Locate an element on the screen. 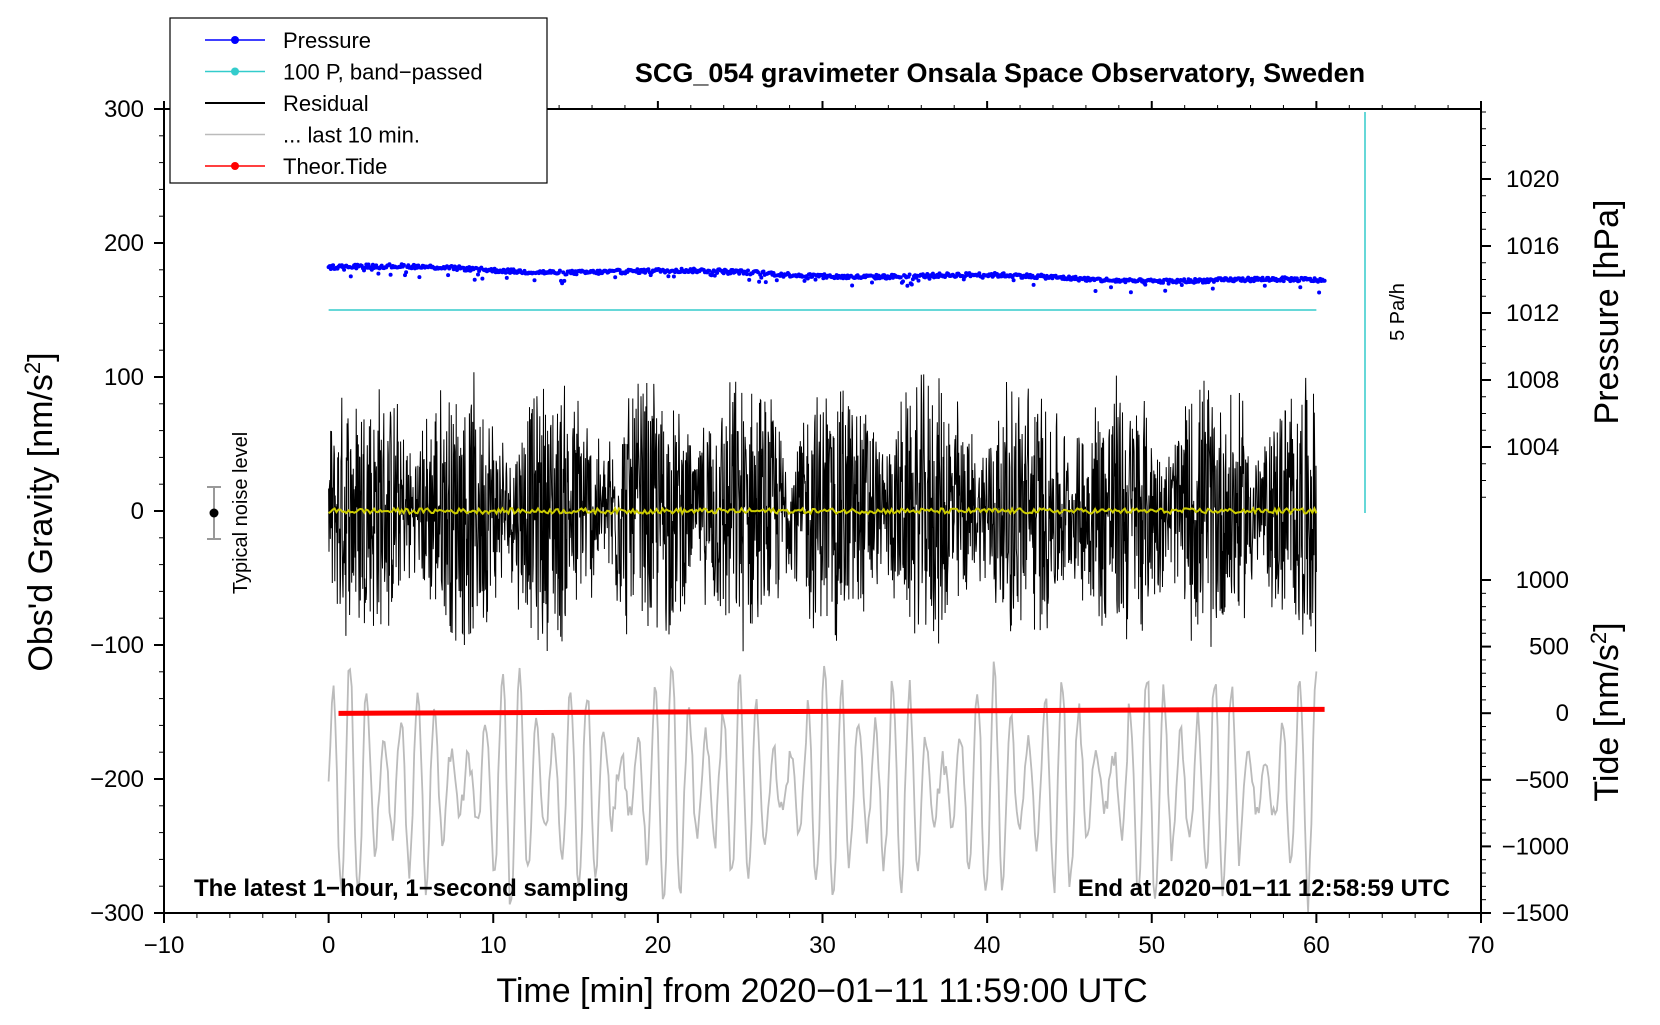 This screenshot has width=1660, height=1025. y-tick-label: −200 is located at coordinates (117, 779).